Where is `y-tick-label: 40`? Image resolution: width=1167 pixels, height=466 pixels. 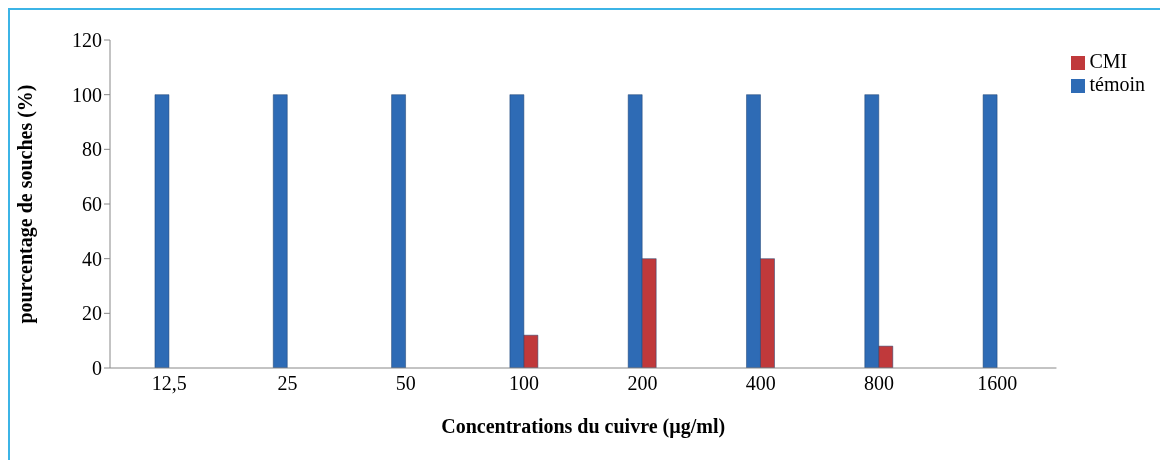 y-tick-label: 40 is located at coordinates (92, 258).